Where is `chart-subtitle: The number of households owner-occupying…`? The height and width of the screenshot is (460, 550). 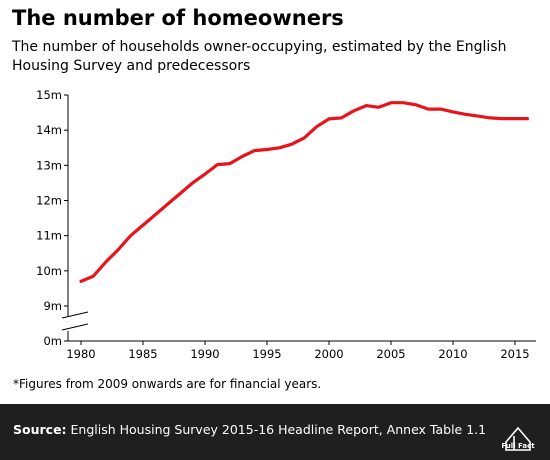 chart-subtitle: The number of households owner-occupying… is located at coordinates (259, 56).